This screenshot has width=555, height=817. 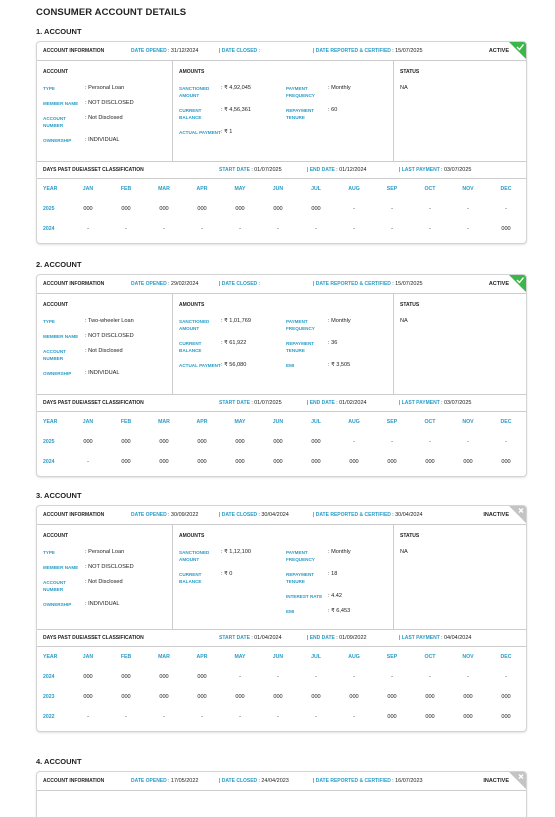 What do you see at coordinates (290, 611) in the screenshot?
I see `field-label: EMI` at bounding box center [290, 611].